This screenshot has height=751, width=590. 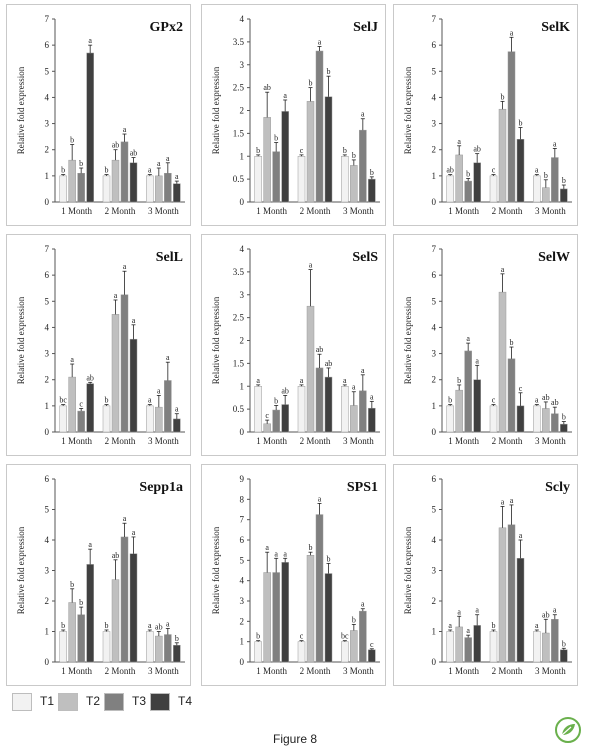 I want to click on y-tick-label: 2, so click(x=242, y=621).